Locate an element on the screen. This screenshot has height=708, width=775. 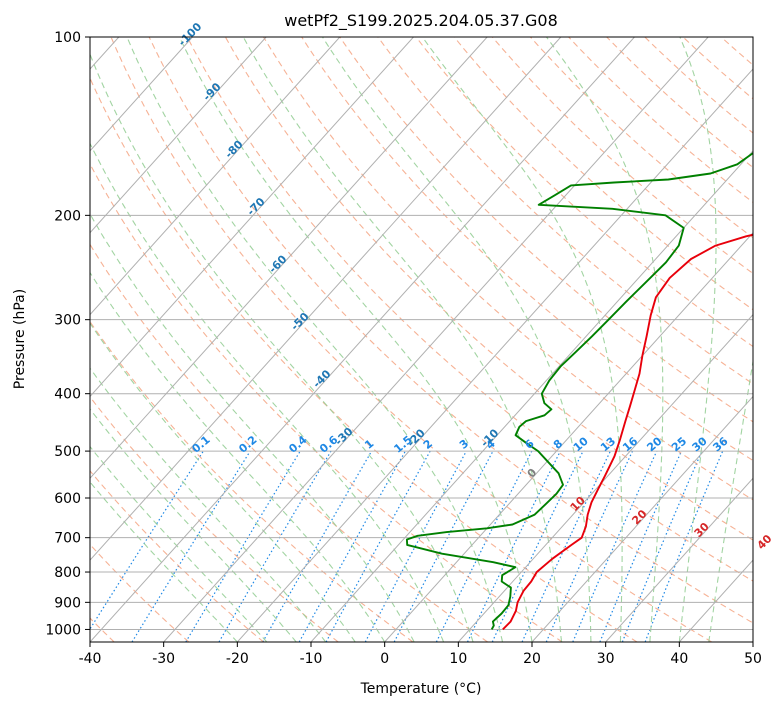
isotherm-label: 40 is located at coordinates (765, 542).